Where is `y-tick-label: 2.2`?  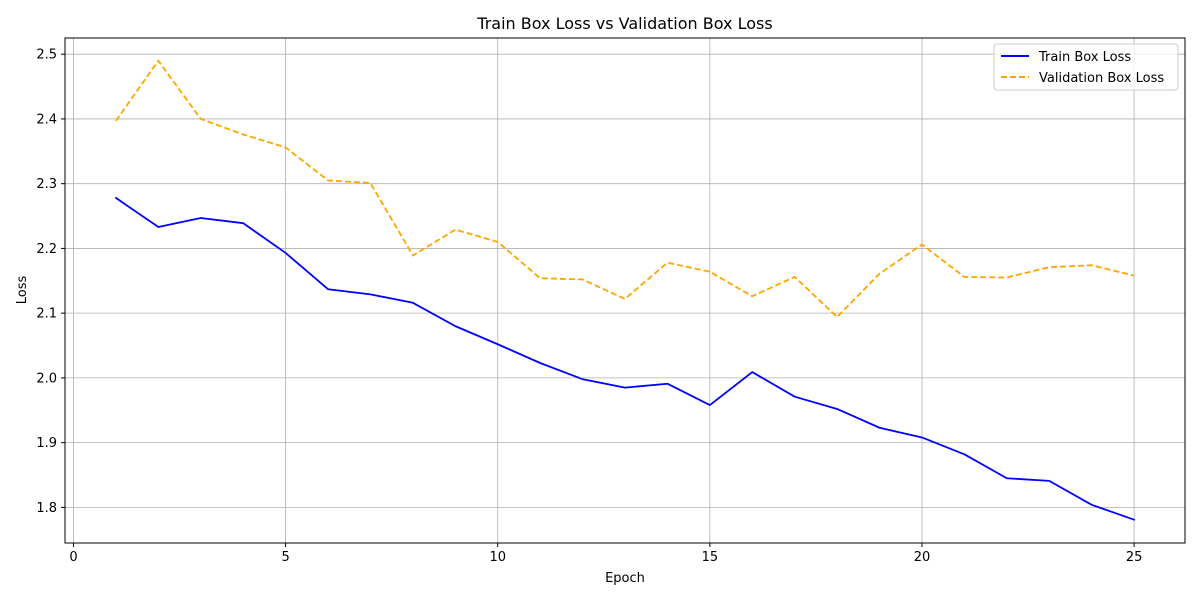 y-tick-label: 2.2 is located at coordinates (46, 249).